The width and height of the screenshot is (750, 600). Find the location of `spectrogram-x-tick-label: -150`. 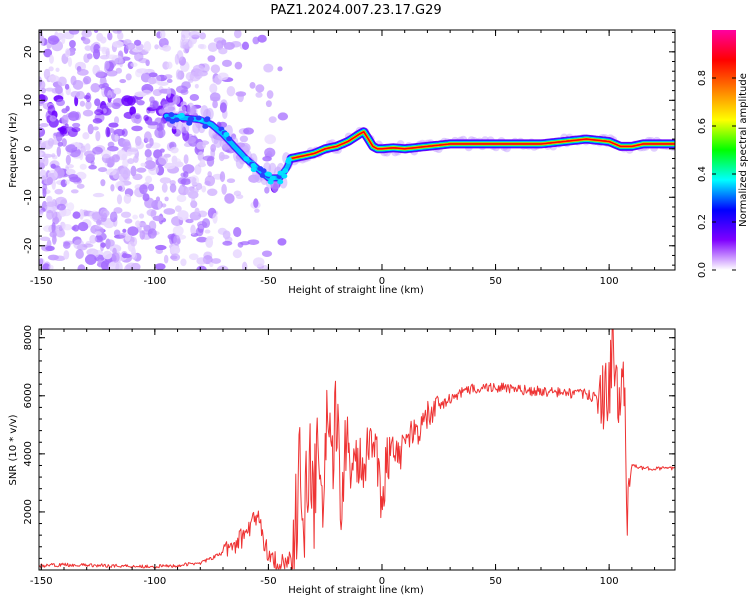

spectrogram-x-tick-label: -150 is located at coordinates (41, 281).